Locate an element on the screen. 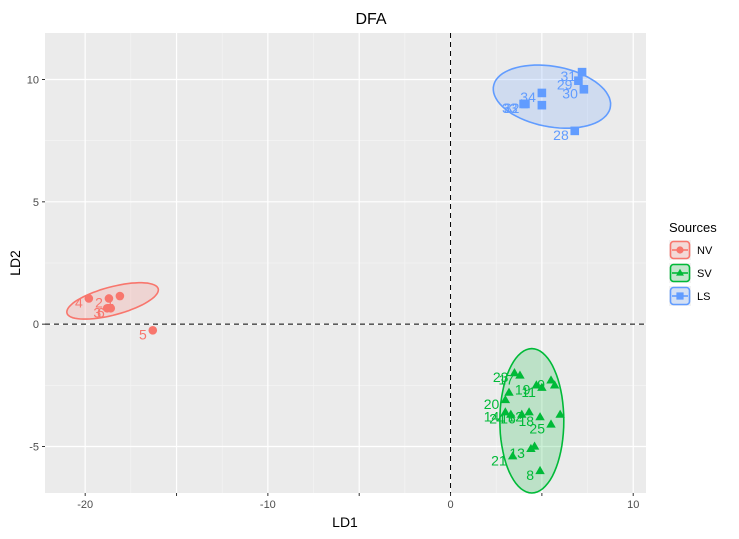 This screenshot has width=739, height=539. x-tick-label: 10 is located at coordinates (633, 505).